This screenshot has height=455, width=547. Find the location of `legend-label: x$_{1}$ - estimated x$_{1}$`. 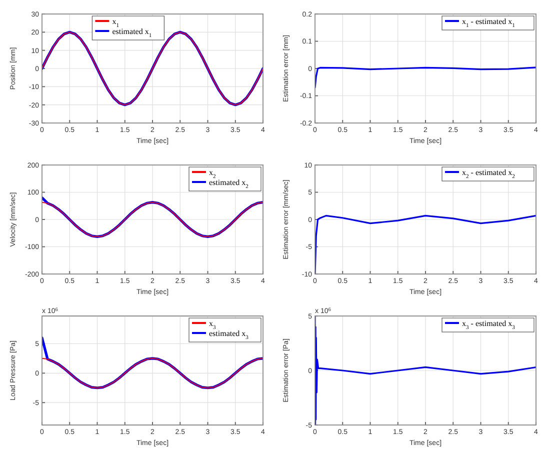

legend-label: x$_{1}$ - estimated x$_{1}$ is located at coordinates (489, 23).